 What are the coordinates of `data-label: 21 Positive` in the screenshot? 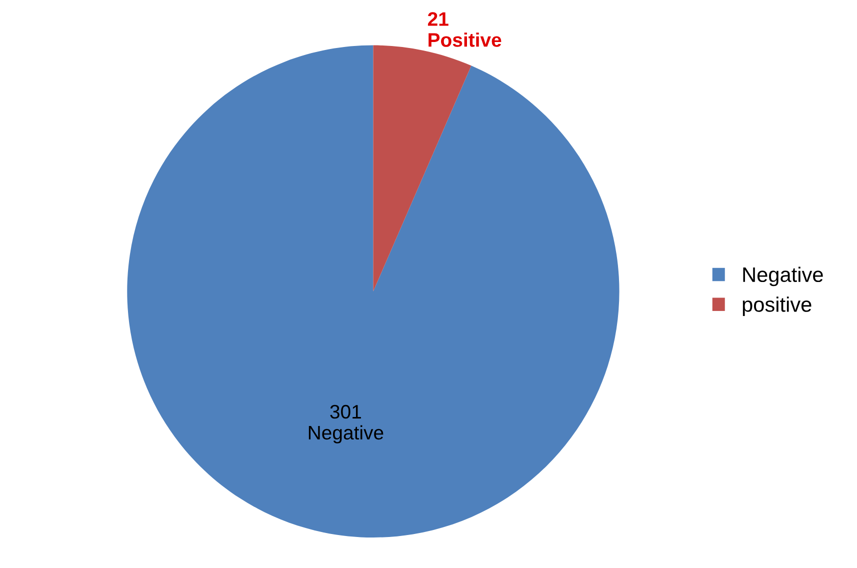 It's located at (465, 29).